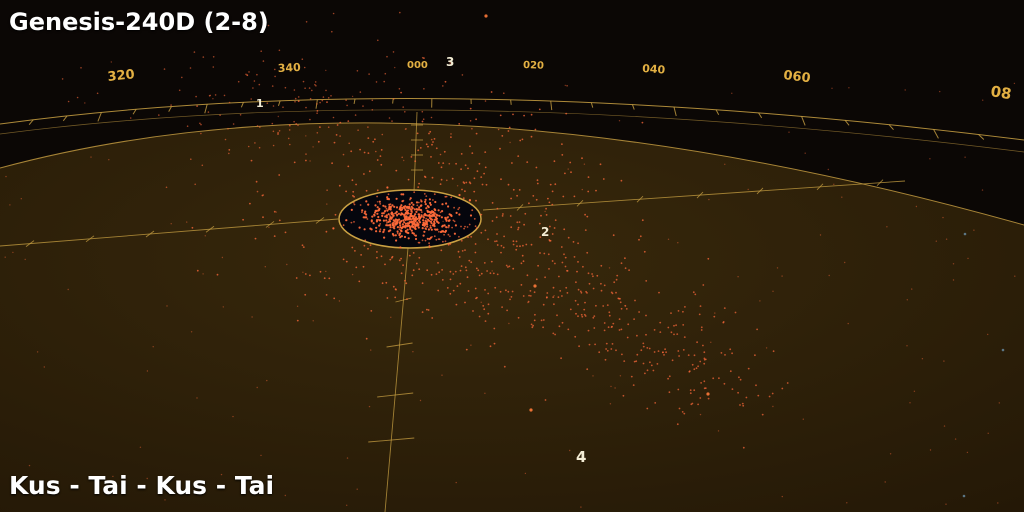 The image size is (1024, 512). What do you see at coordinates (289, 68) in the screenshot?
I see `heading-label-340: 340` at bounding box center [289, 68].